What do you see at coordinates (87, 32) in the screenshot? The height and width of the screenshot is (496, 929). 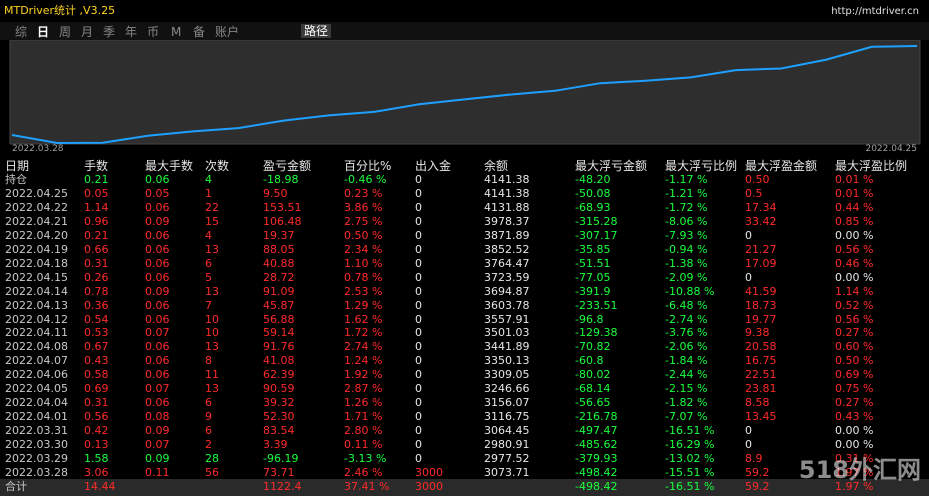 I see `tab: 月` at bounding box center [87, 32].